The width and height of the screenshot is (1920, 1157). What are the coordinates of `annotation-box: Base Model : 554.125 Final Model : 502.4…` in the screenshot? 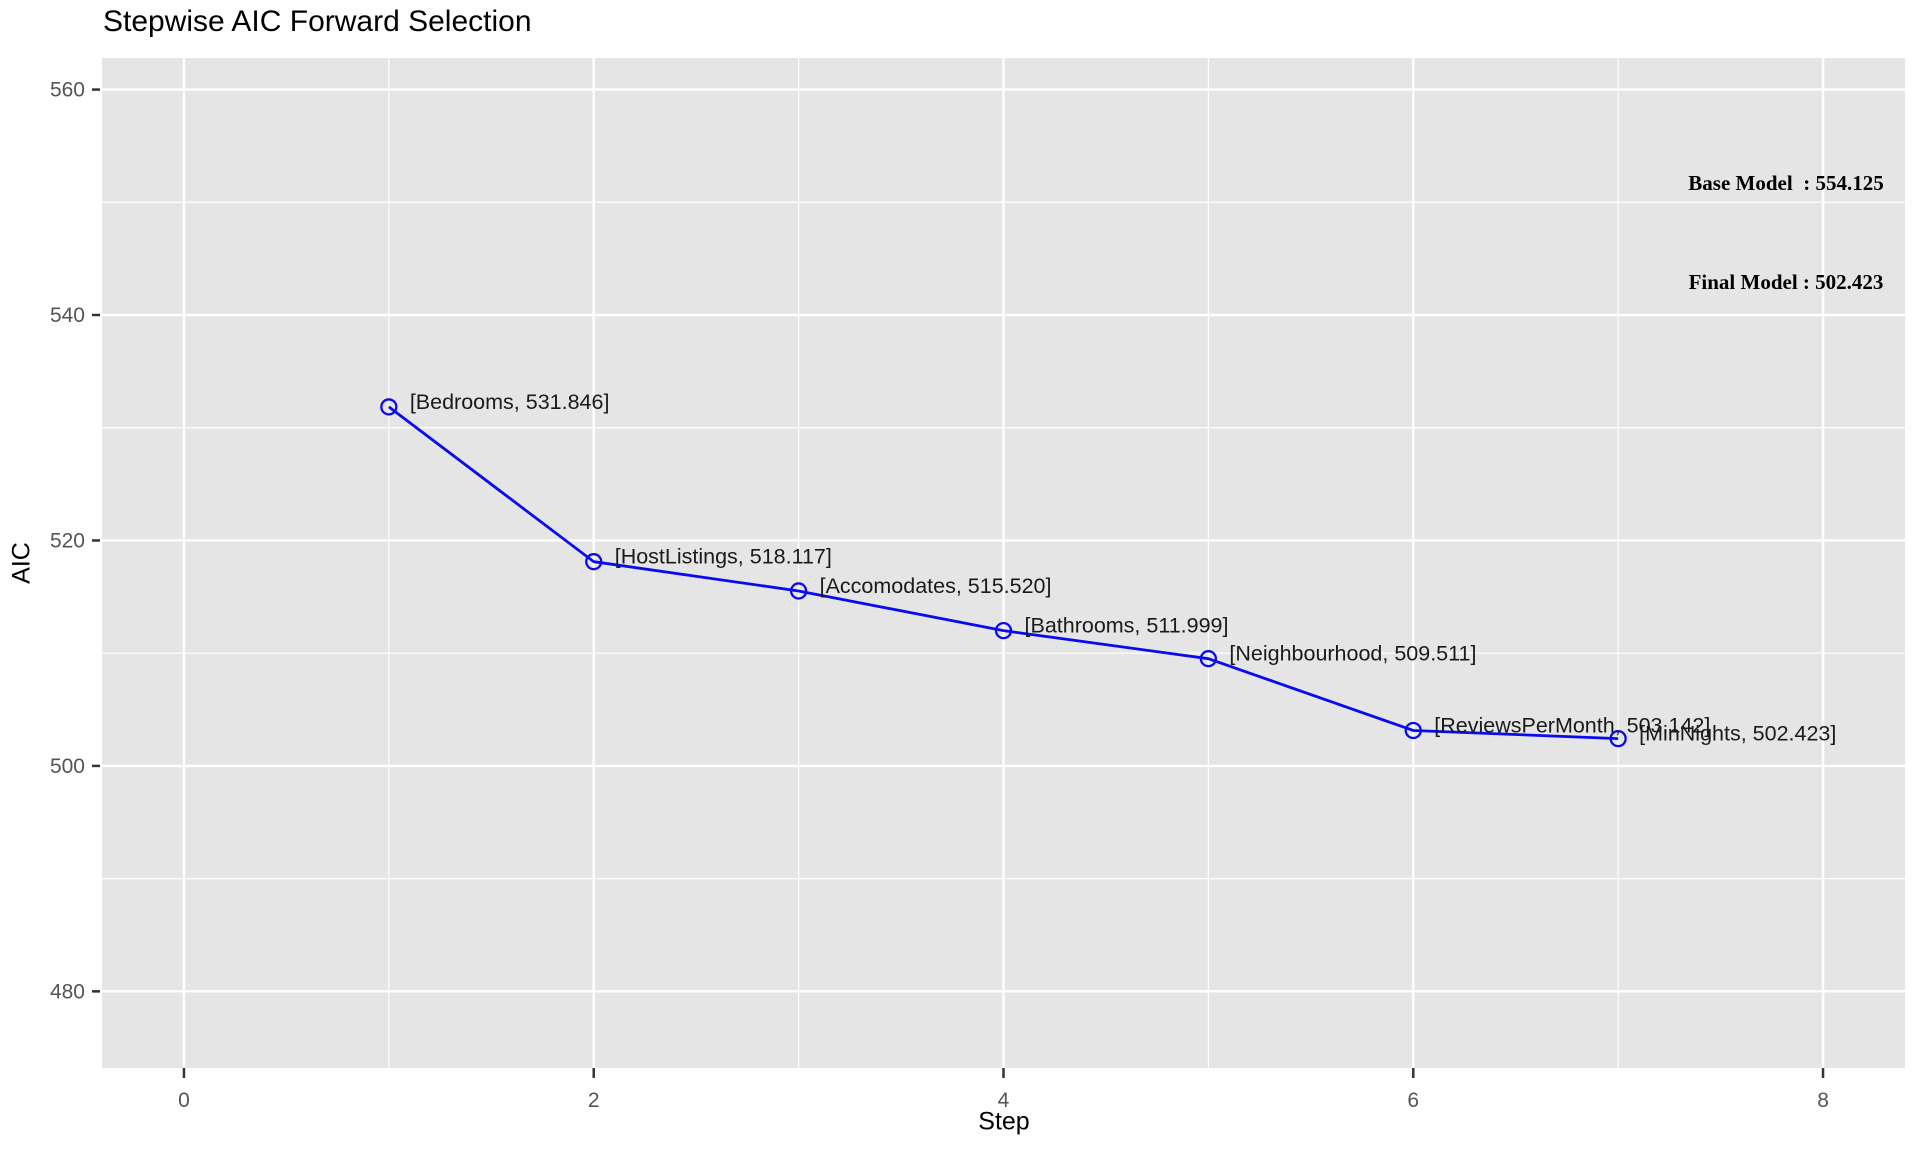 It's located at (1786, 233).